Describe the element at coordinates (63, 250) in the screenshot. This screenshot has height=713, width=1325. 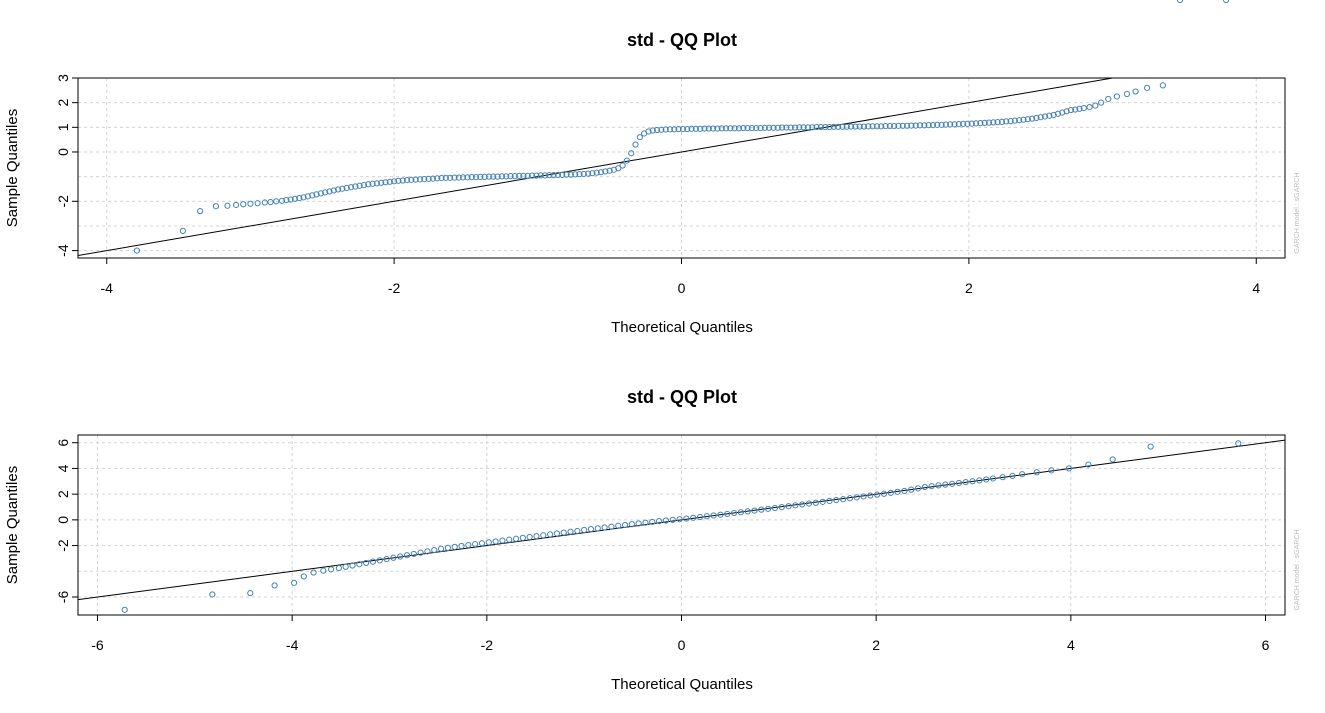
I see `y-tick-label: -4` at that location.